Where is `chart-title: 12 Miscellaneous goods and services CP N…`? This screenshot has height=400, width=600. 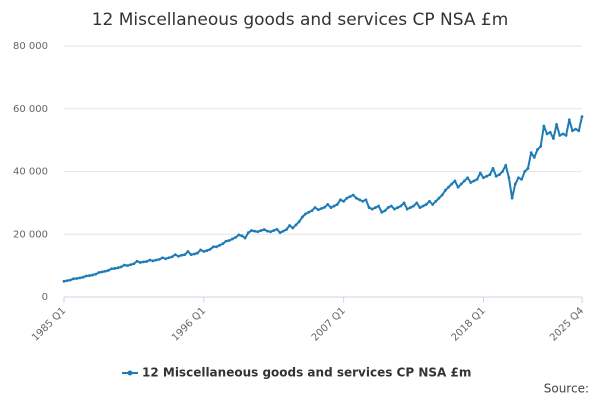 chart-title: 12 Miscellaneous goods and services CP N… is located at coordinates (300, 20).